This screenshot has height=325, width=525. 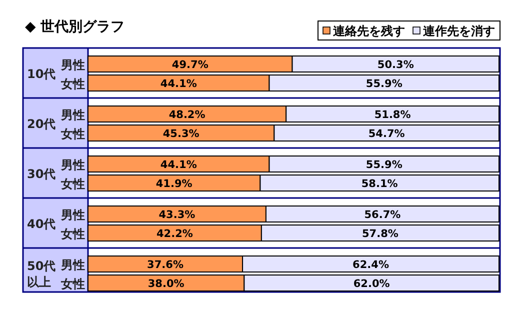 I want to click on data-label: 58.1%, so click(x=379, y=184).